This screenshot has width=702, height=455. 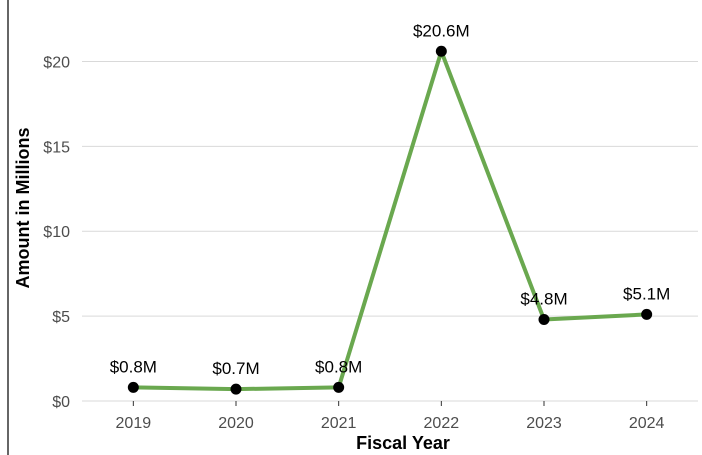 I want to click on x-tick-label: 2024, so click(x=647, y=423).